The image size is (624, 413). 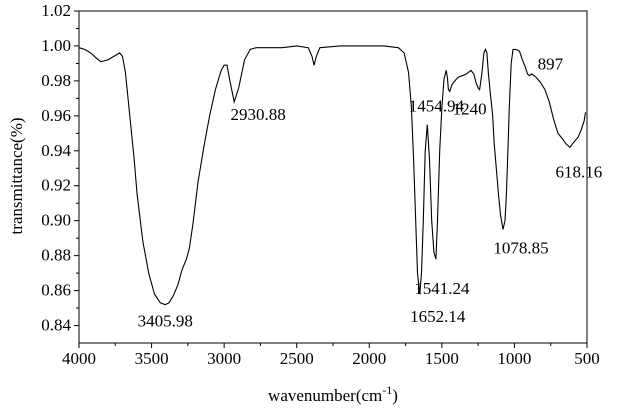 I want to click on x-tick-label: 1000, so click(x=514, y=358).